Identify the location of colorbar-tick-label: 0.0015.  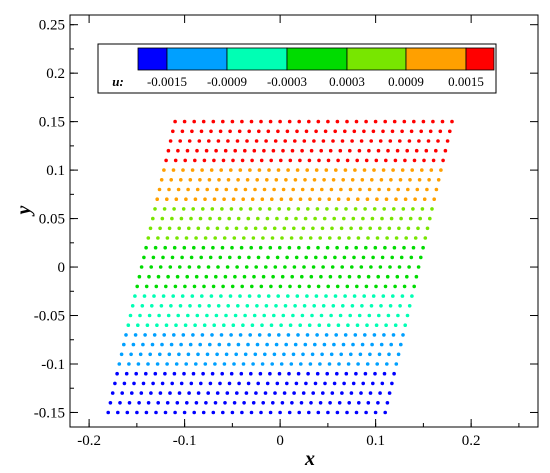
(466, 81).